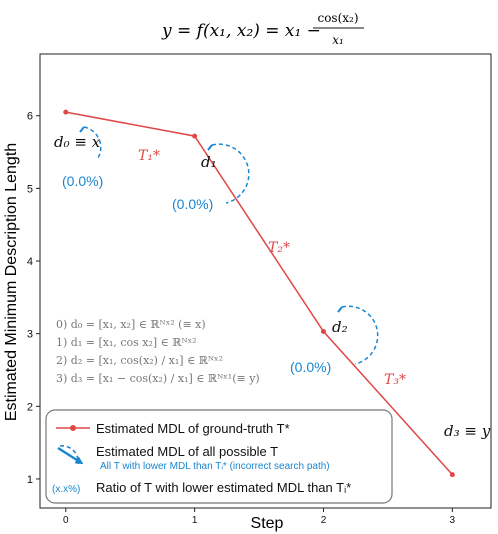  I want to click on legend-arc-swatch, so click(69, 455).